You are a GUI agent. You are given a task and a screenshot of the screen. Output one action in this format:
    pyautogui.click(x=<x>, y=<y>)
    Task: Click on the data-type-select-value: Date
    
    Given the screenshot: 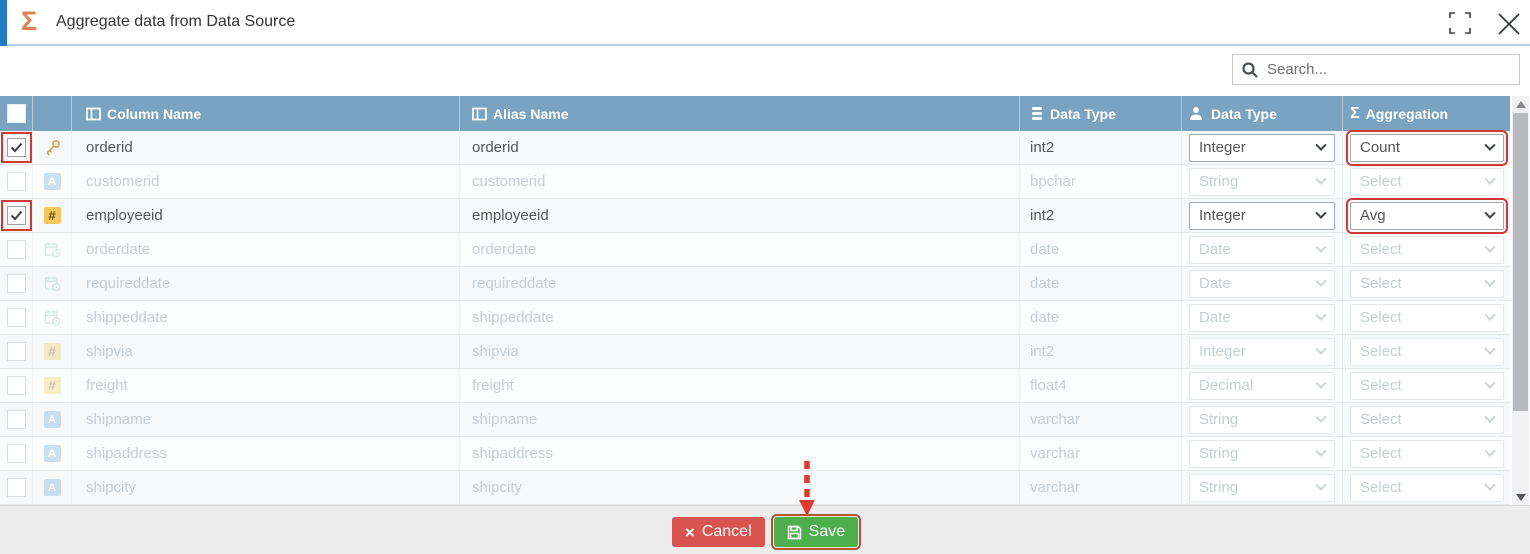 What is the action you would take?
    pyautogui.click(x=1215, y=249)
    